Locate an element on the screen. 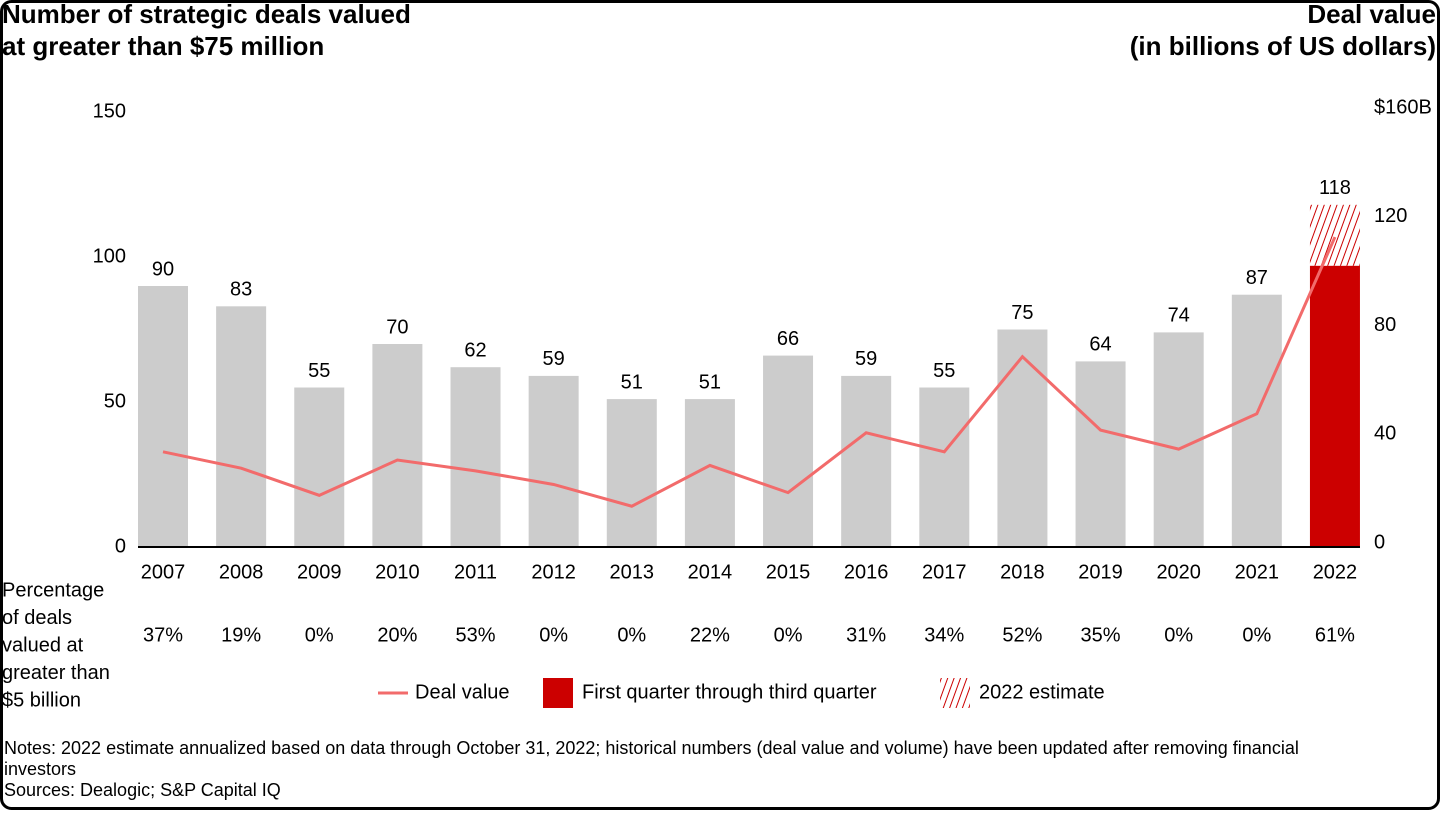 The width and height of the screenshot is (1440, 815). value-label: 75 is located at coordinates (1022, 313).